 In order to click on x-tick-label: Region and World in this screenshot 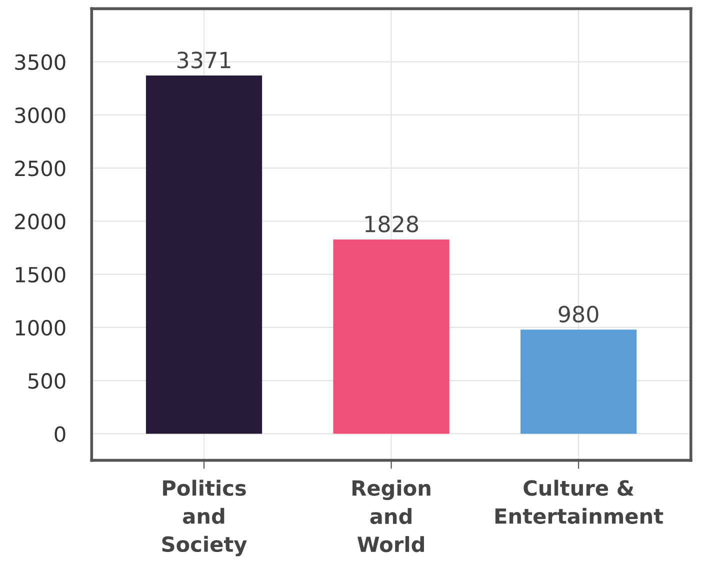, I will do `click(391, 516)`.